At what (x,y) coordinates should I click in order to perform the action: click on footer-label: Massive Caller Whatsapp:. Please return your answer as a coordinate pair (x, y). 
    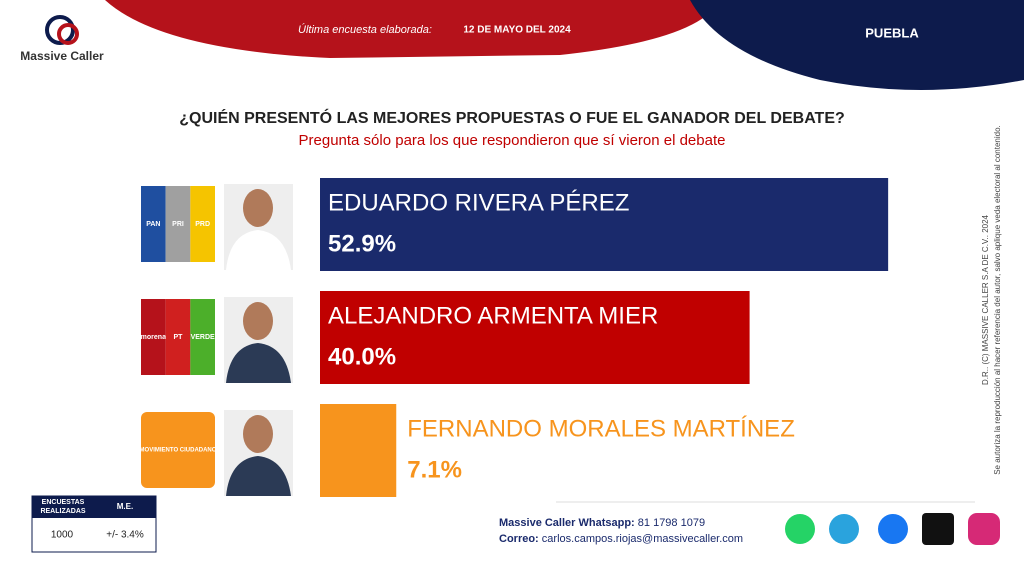
    Looking at the image, I should click on (567, 523).